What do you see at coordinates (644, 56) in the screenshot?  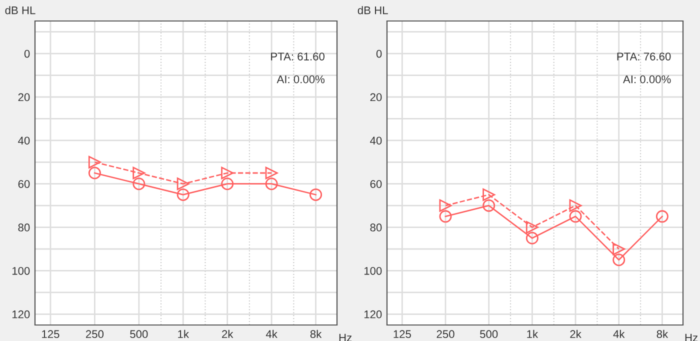 I see `annotation: PTA: 76.60` at bounding box center [644, 56].